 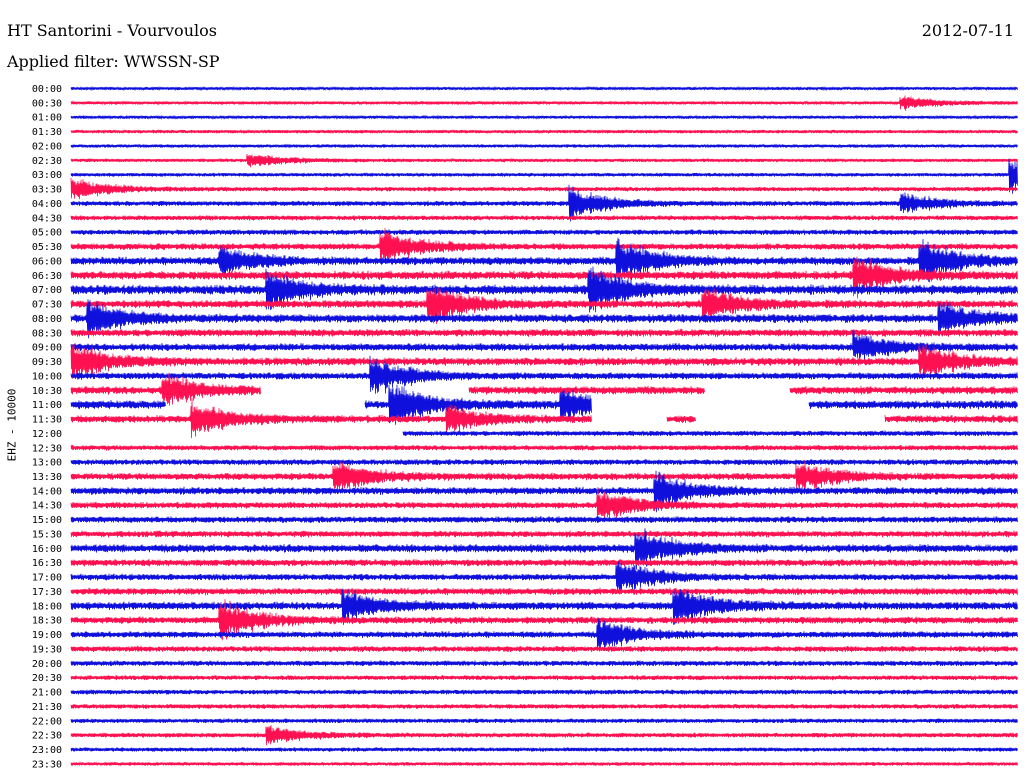 What do you see at coordinates (47, 463) in the screenshot?
I see `time-tick-label: 13:00` at bounding box center [47, 463].